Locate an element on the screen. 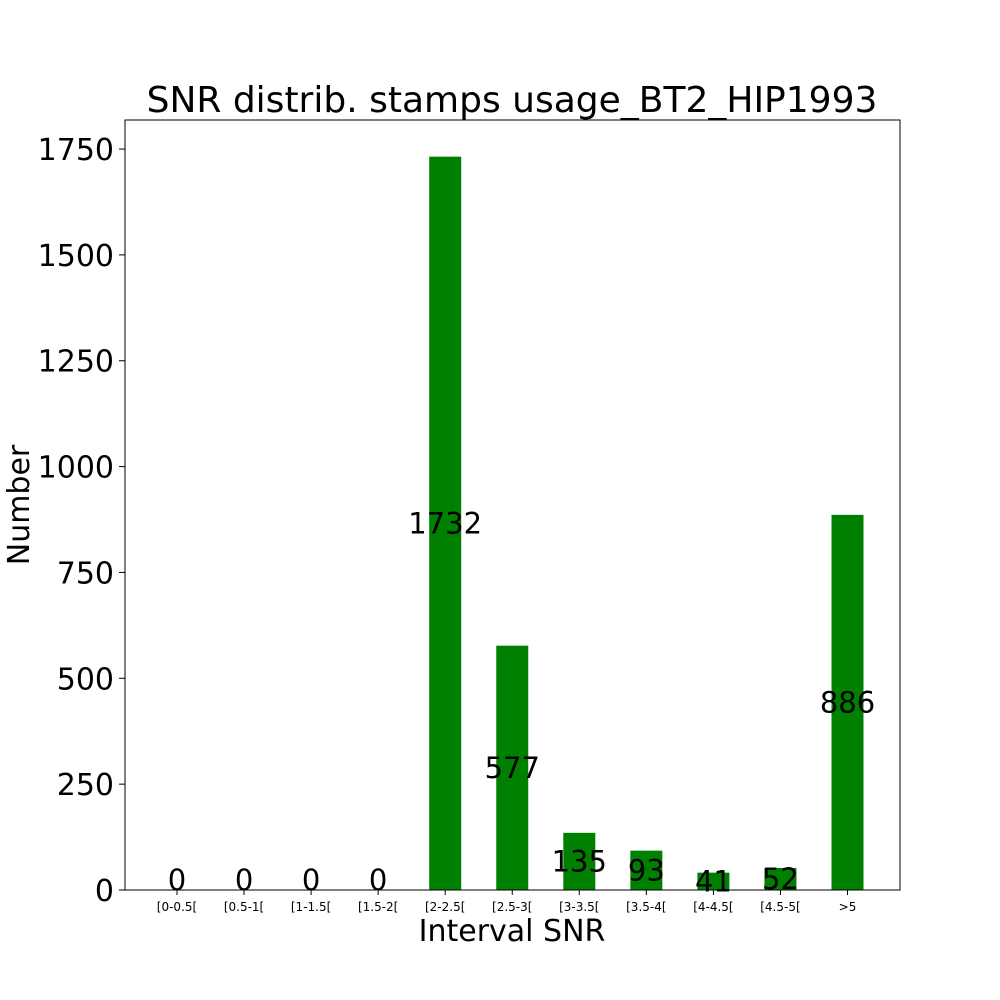  x-tick-label-10: >5 is located at coordinates (848, 907).